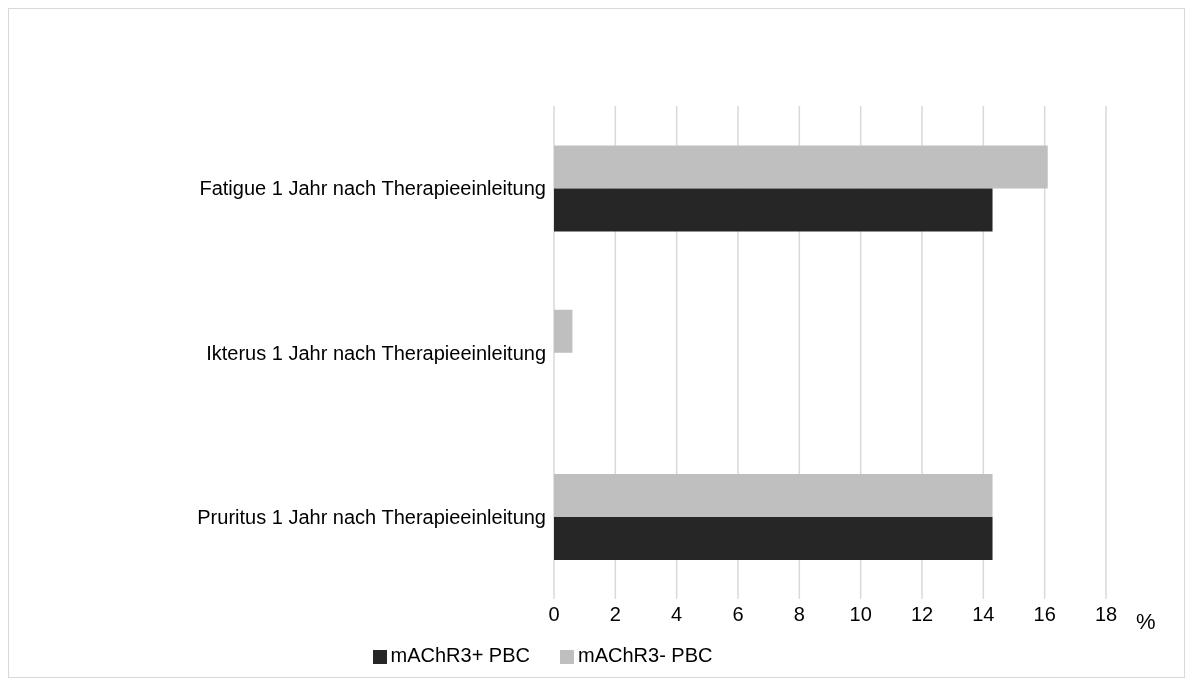 Image resolution: width=1193 pixels, height=686 pixels. I want to click on y-tick-label: Pruritus 1 Jahr nach Therapieeinleitung, so click(371, 516).